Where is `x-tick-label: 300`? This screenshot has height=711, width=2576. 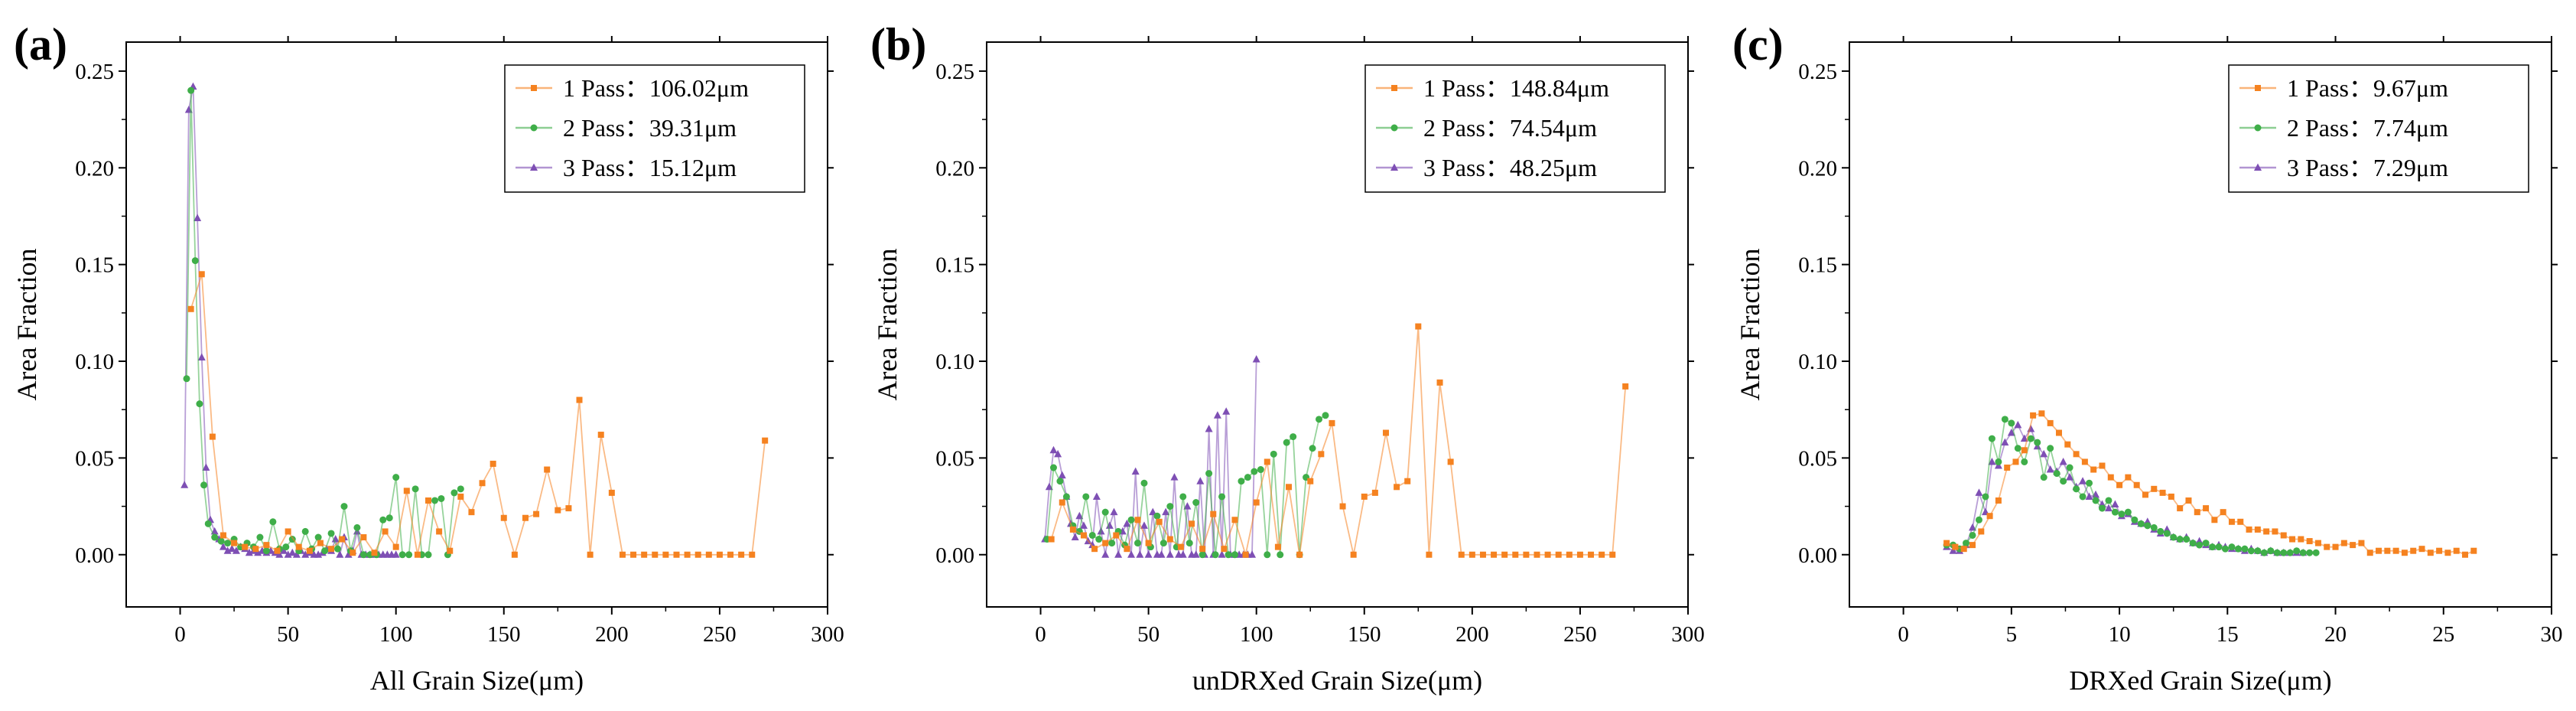
x-tick-label: 300 is located at coordinates (1688, 634).